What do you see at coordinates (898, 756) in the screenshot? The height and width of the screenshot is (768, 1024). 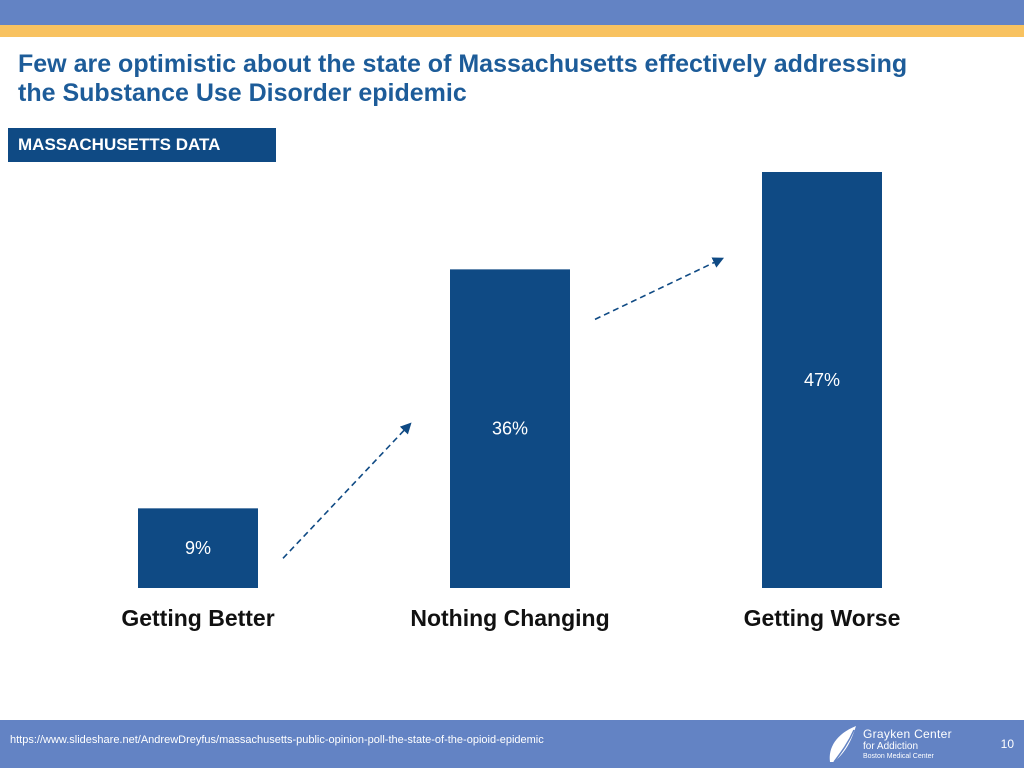 I see `logo-text-line-3: Boston Medical Center` at bounding box center [898, 756].